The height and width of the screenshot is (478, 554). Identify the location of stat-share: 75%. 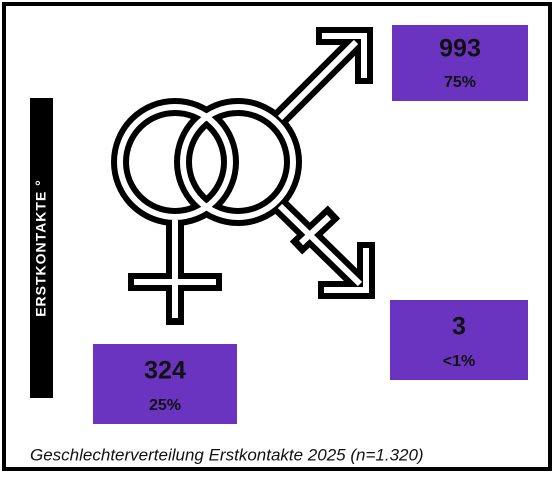
(460, 82).